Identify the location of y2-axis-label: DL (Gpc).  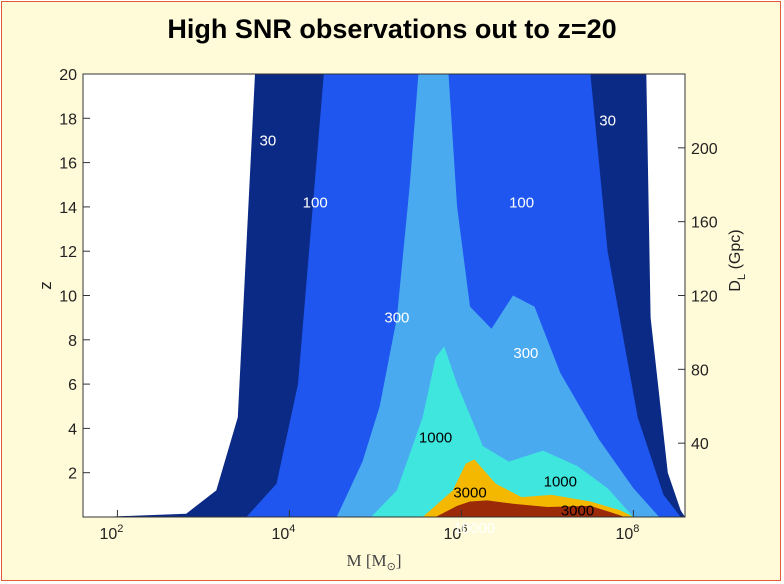
(737, 260).